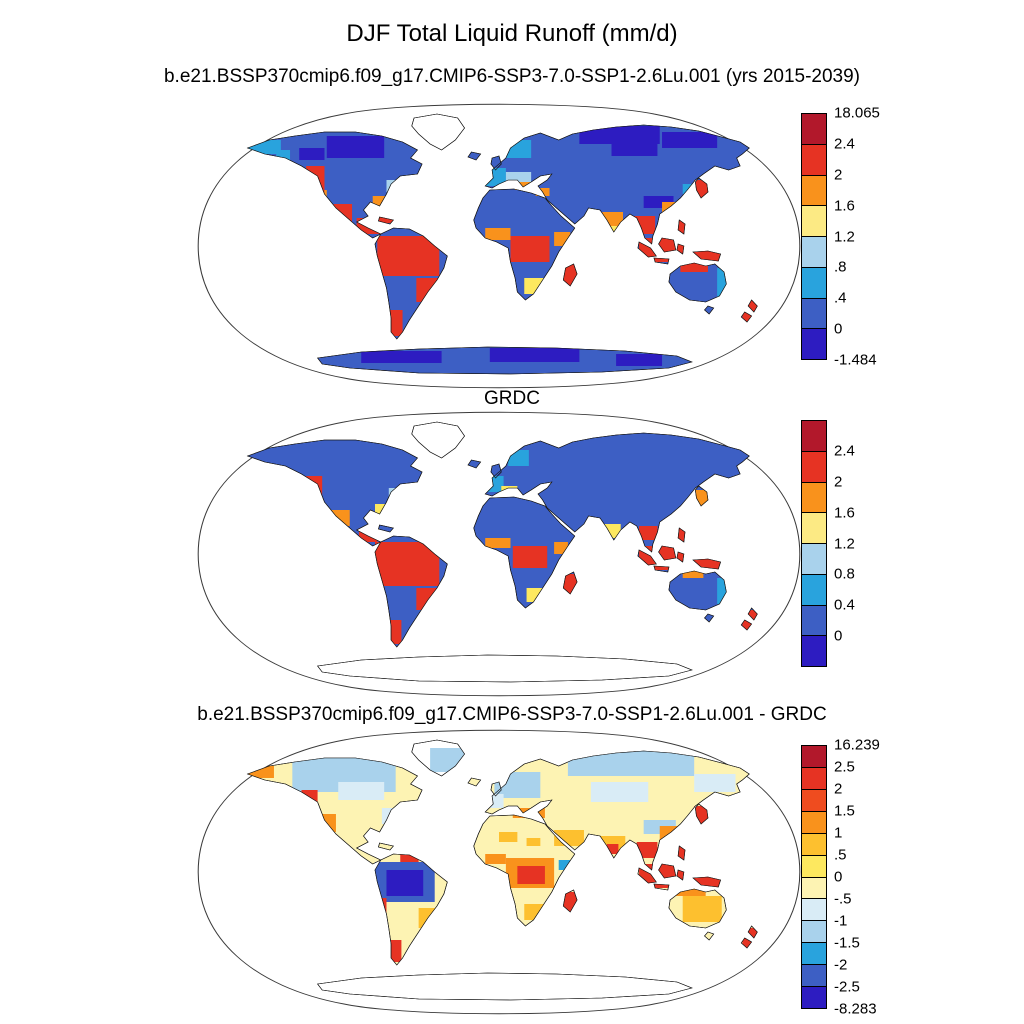  What do you see at coordinates (438, 132) in the screenshot?
I see `coastline-greenland` at bounding box center [438, 132].